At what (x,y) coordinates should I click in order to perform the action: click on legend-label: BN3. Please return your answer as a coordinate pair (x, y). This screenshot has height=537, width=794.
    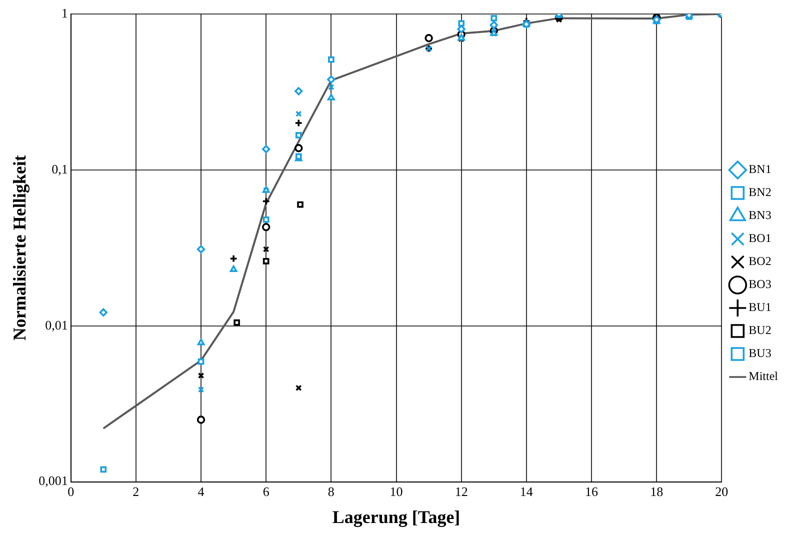
    Looking at the image, I should click on (760, 215).